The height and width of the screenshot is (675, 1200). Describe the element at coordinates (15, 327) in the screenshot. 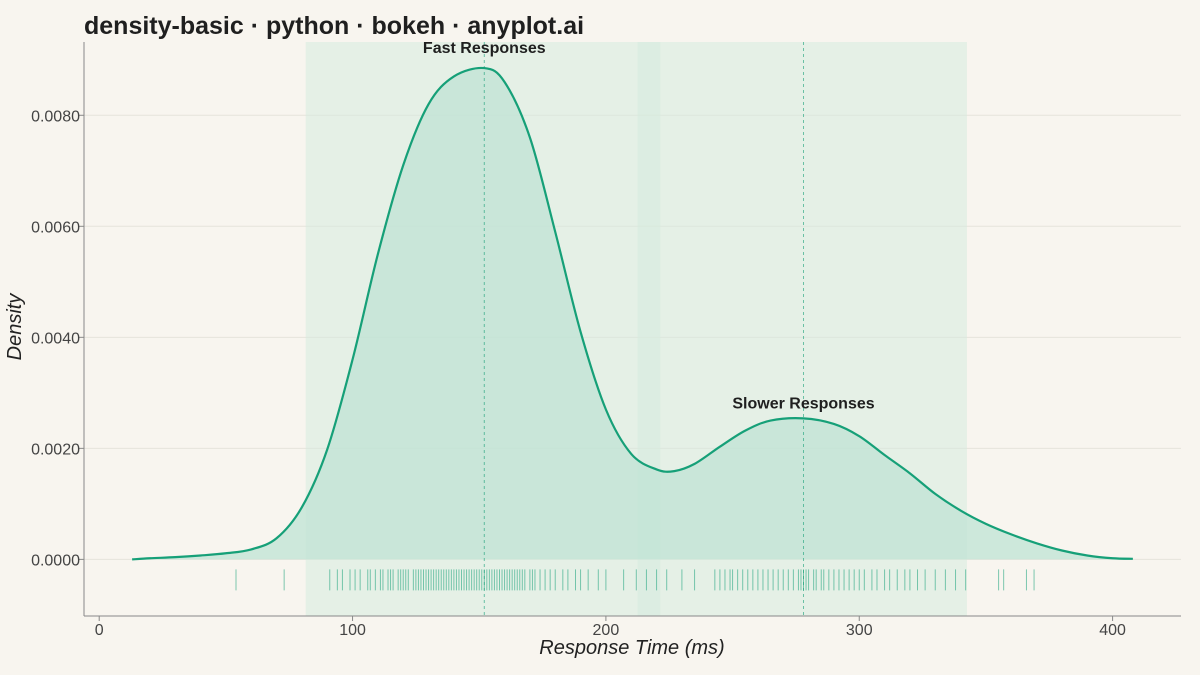

I see `y-axis-label: Density` at that location.